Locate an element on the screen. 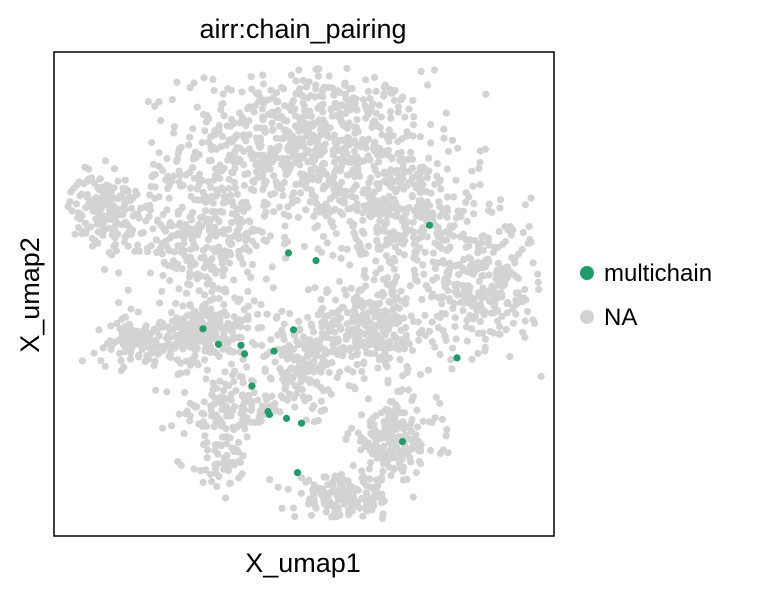 The image size is (761, 592). y-axis-label: X_umap2 is located at coordinates (30, 295).